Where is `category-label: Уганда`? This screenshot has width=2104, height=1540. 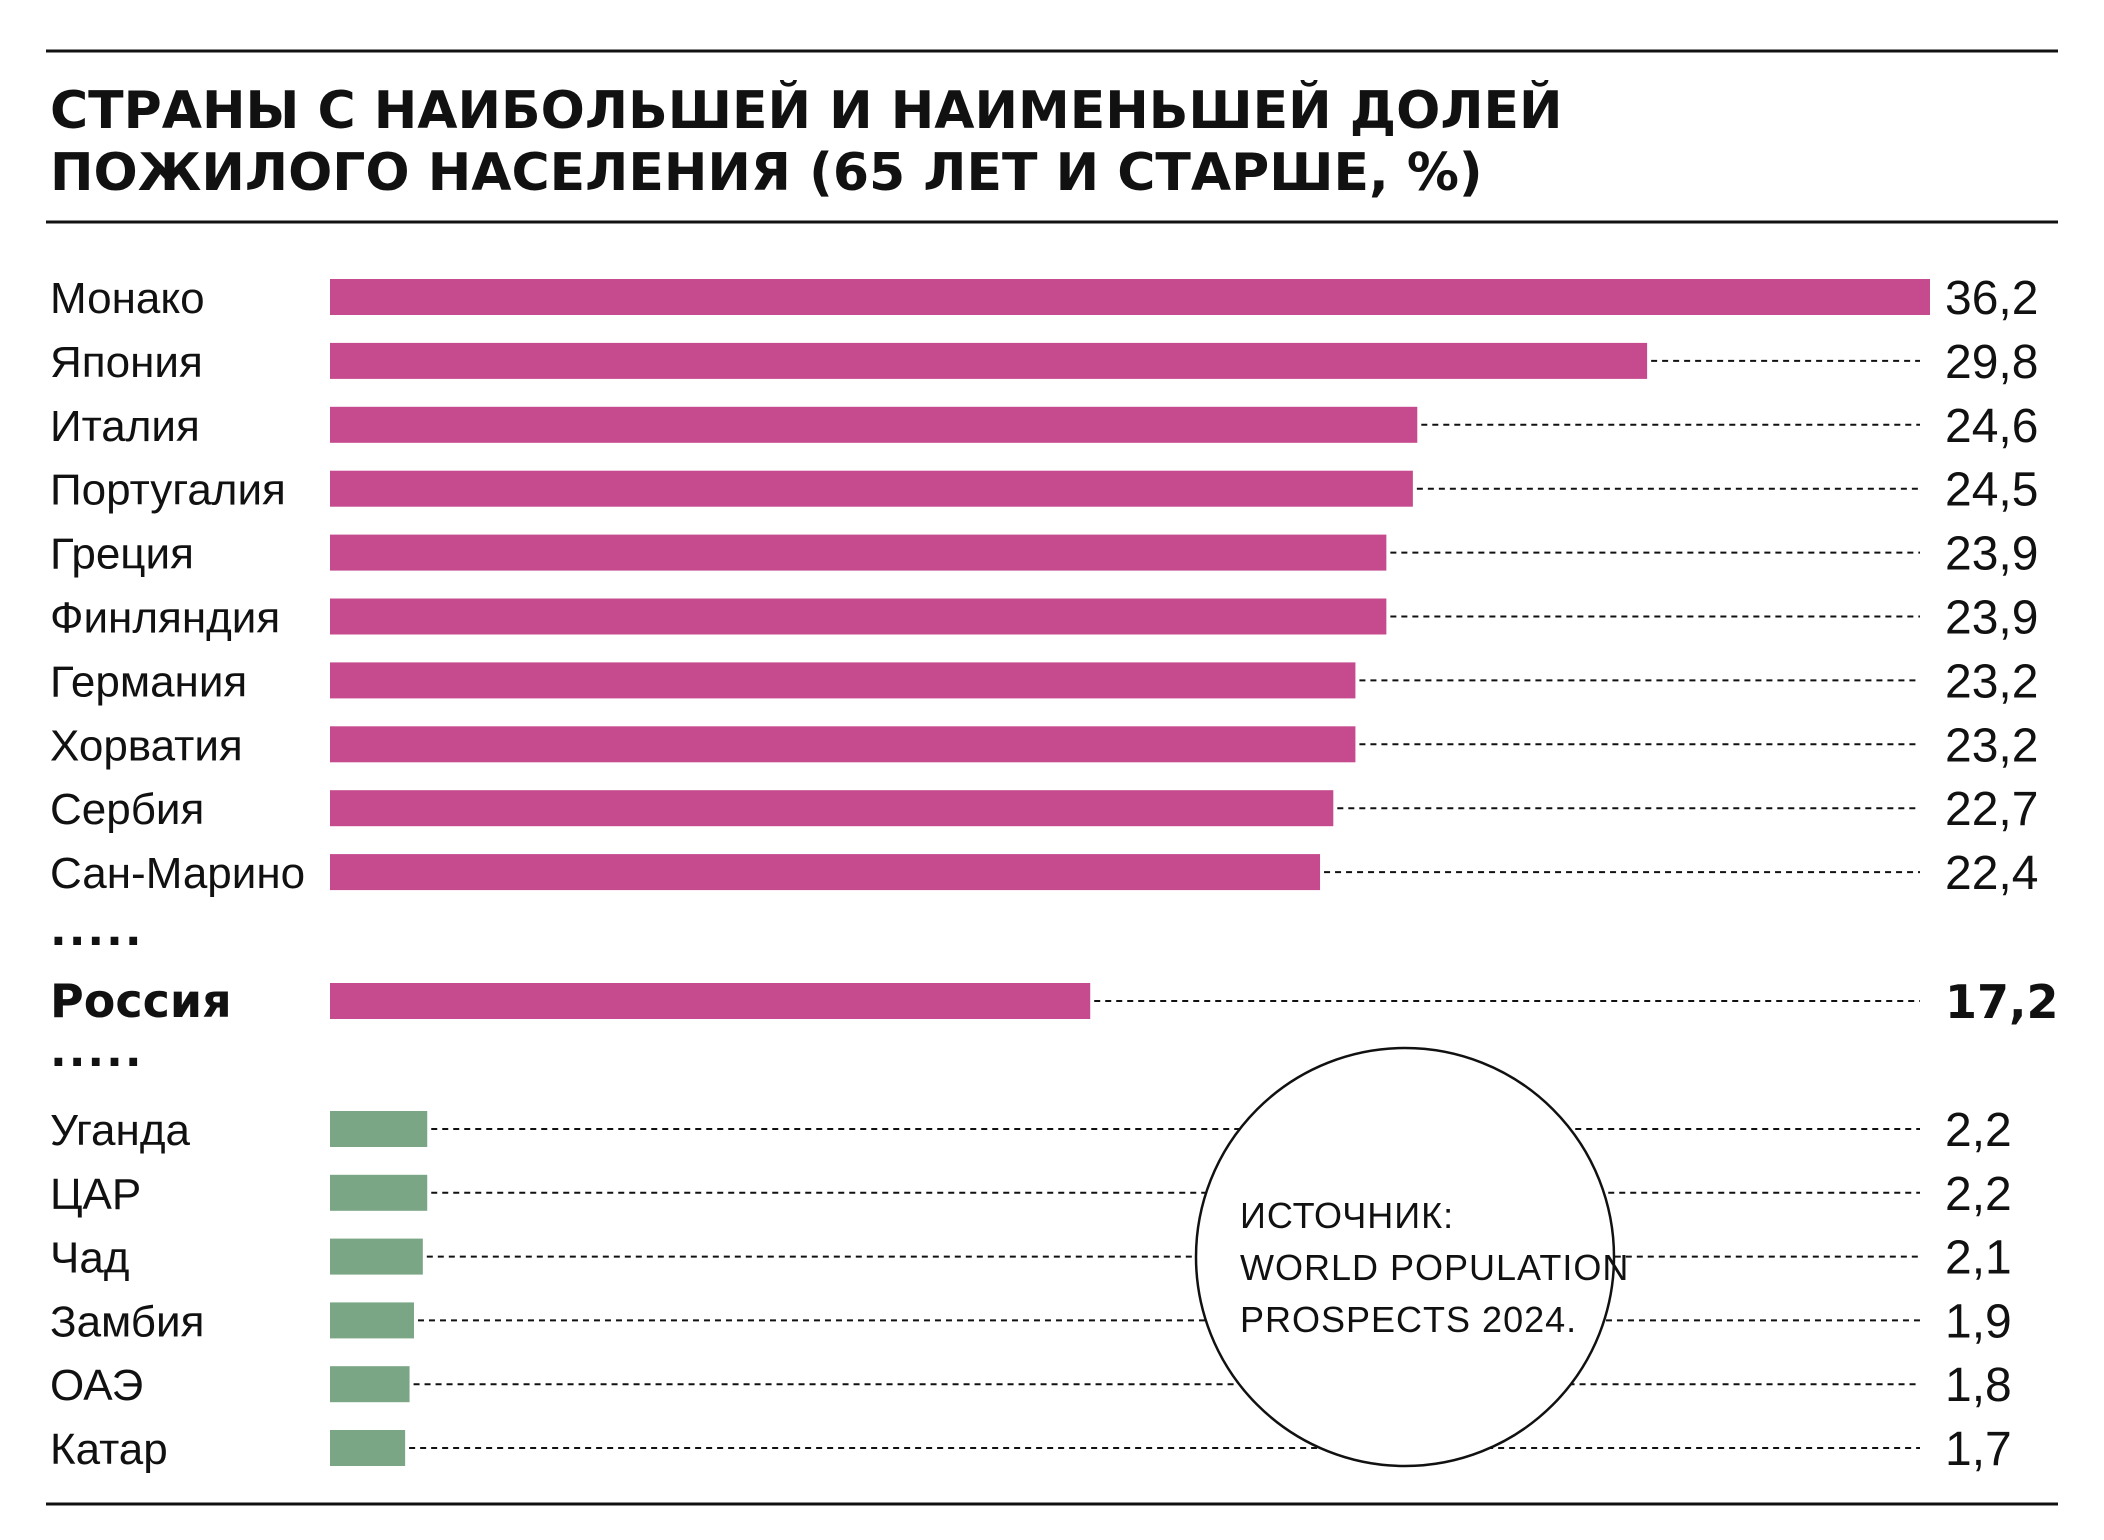
category-label: Уганда is located at coordinates (120, 1130).